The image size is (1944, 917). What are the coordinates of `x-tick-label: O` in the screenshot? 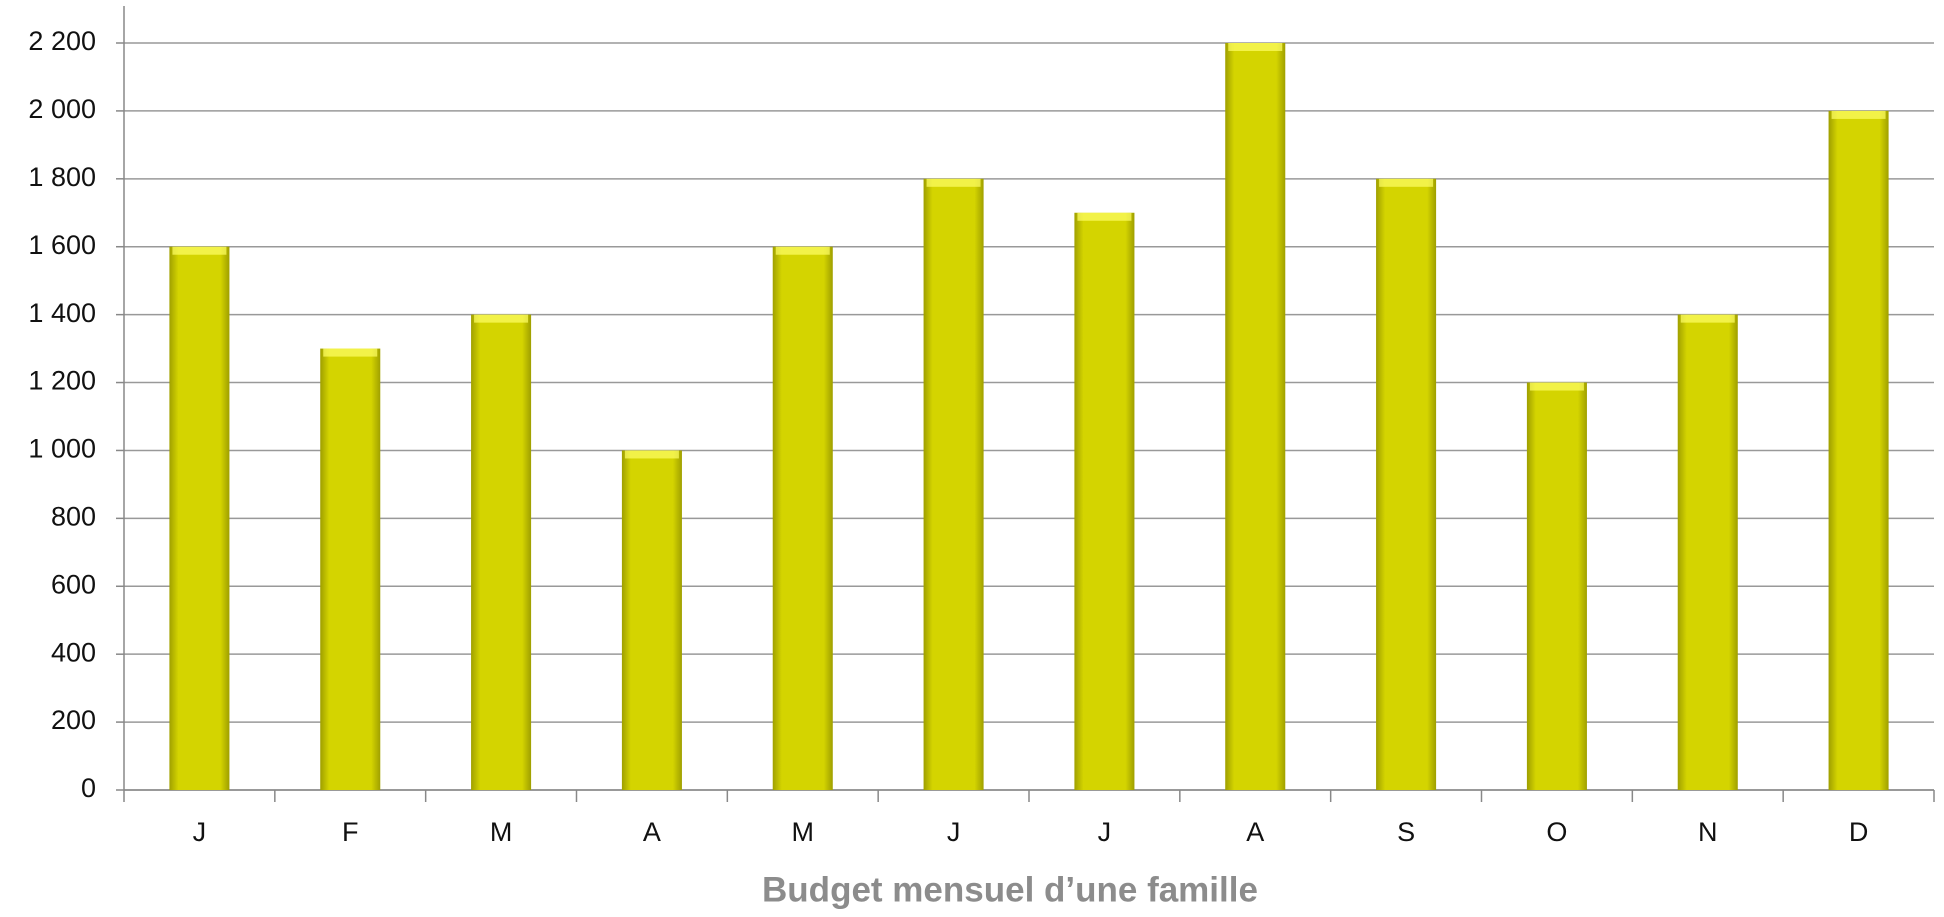 It's located at (1556, 832).